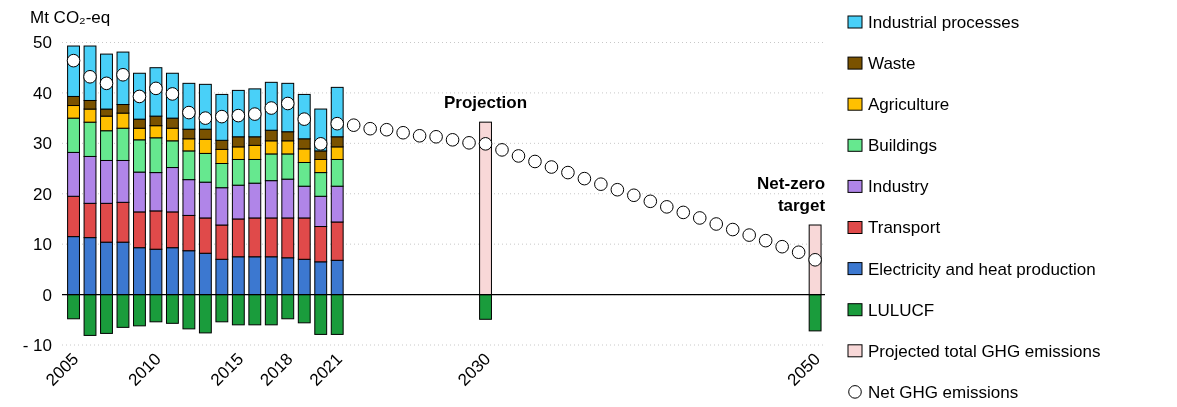 This screenshot has width=1177, height=407. I want to click on legend-label: Industrial processes, so click(944, 22).